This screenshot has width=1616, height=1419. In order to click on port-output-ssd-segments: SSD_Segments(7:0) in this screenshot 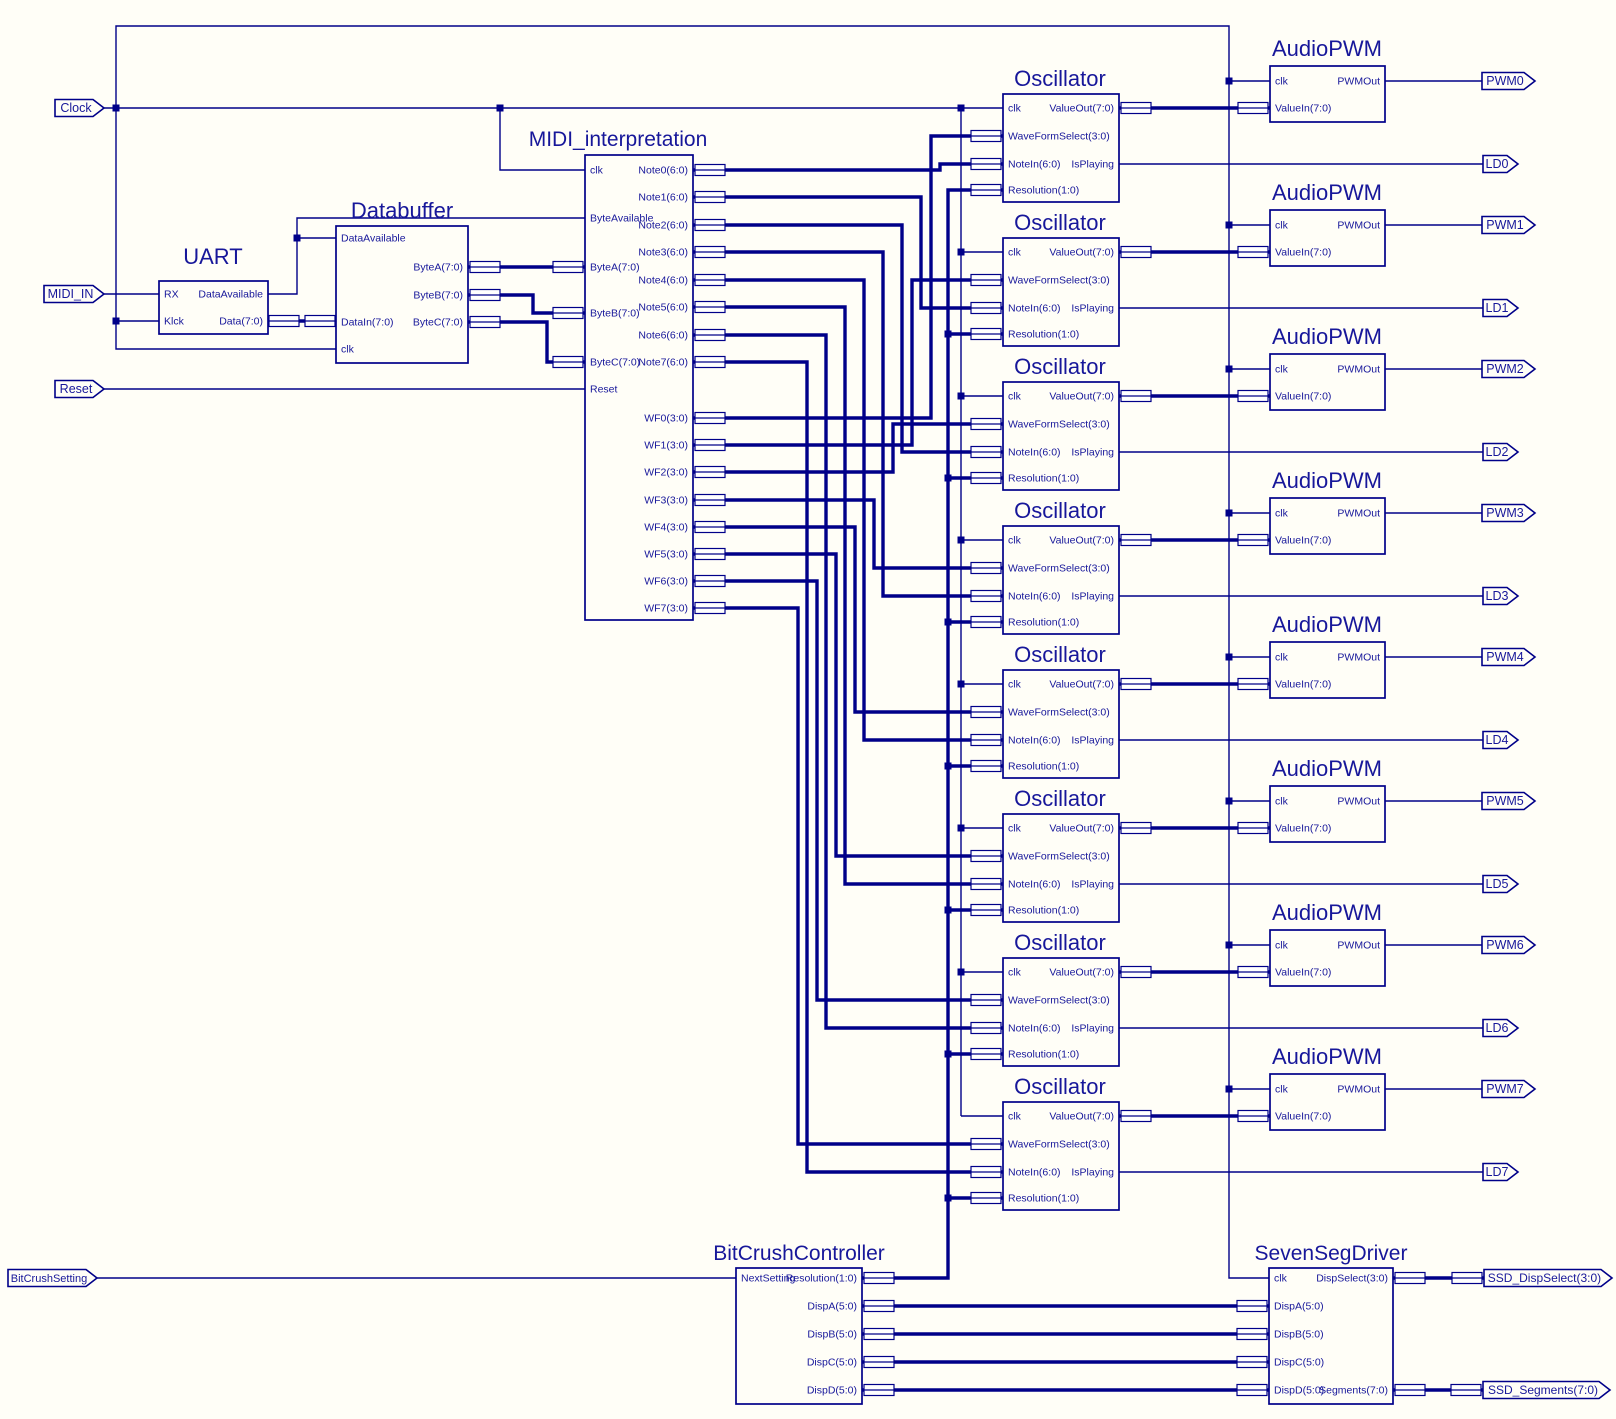, I will do `click(1547, 1390)`.